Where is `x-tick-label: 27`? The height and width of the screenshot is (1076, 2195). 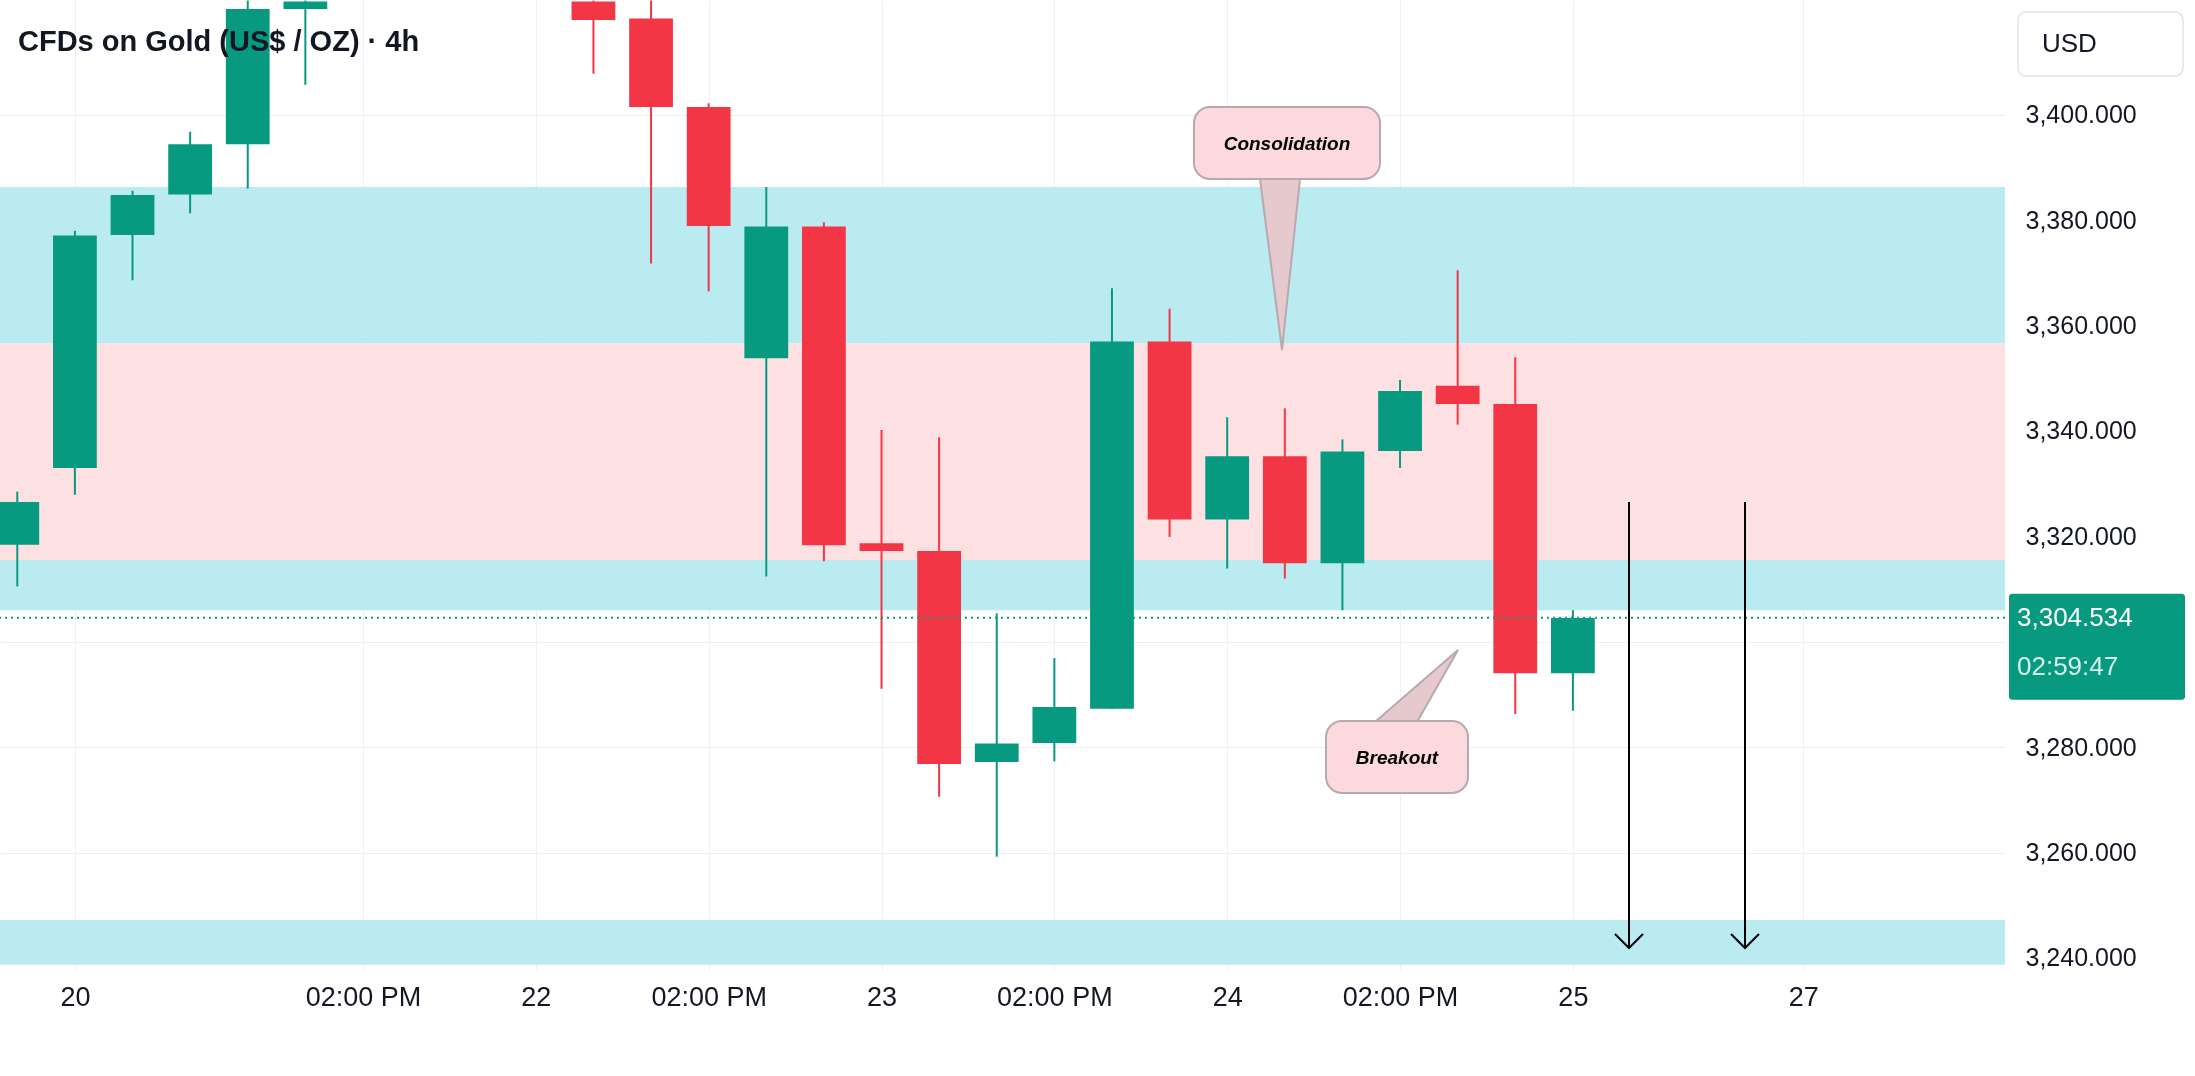
x-tick-label: 27 is located at coordinates (1803, 996).